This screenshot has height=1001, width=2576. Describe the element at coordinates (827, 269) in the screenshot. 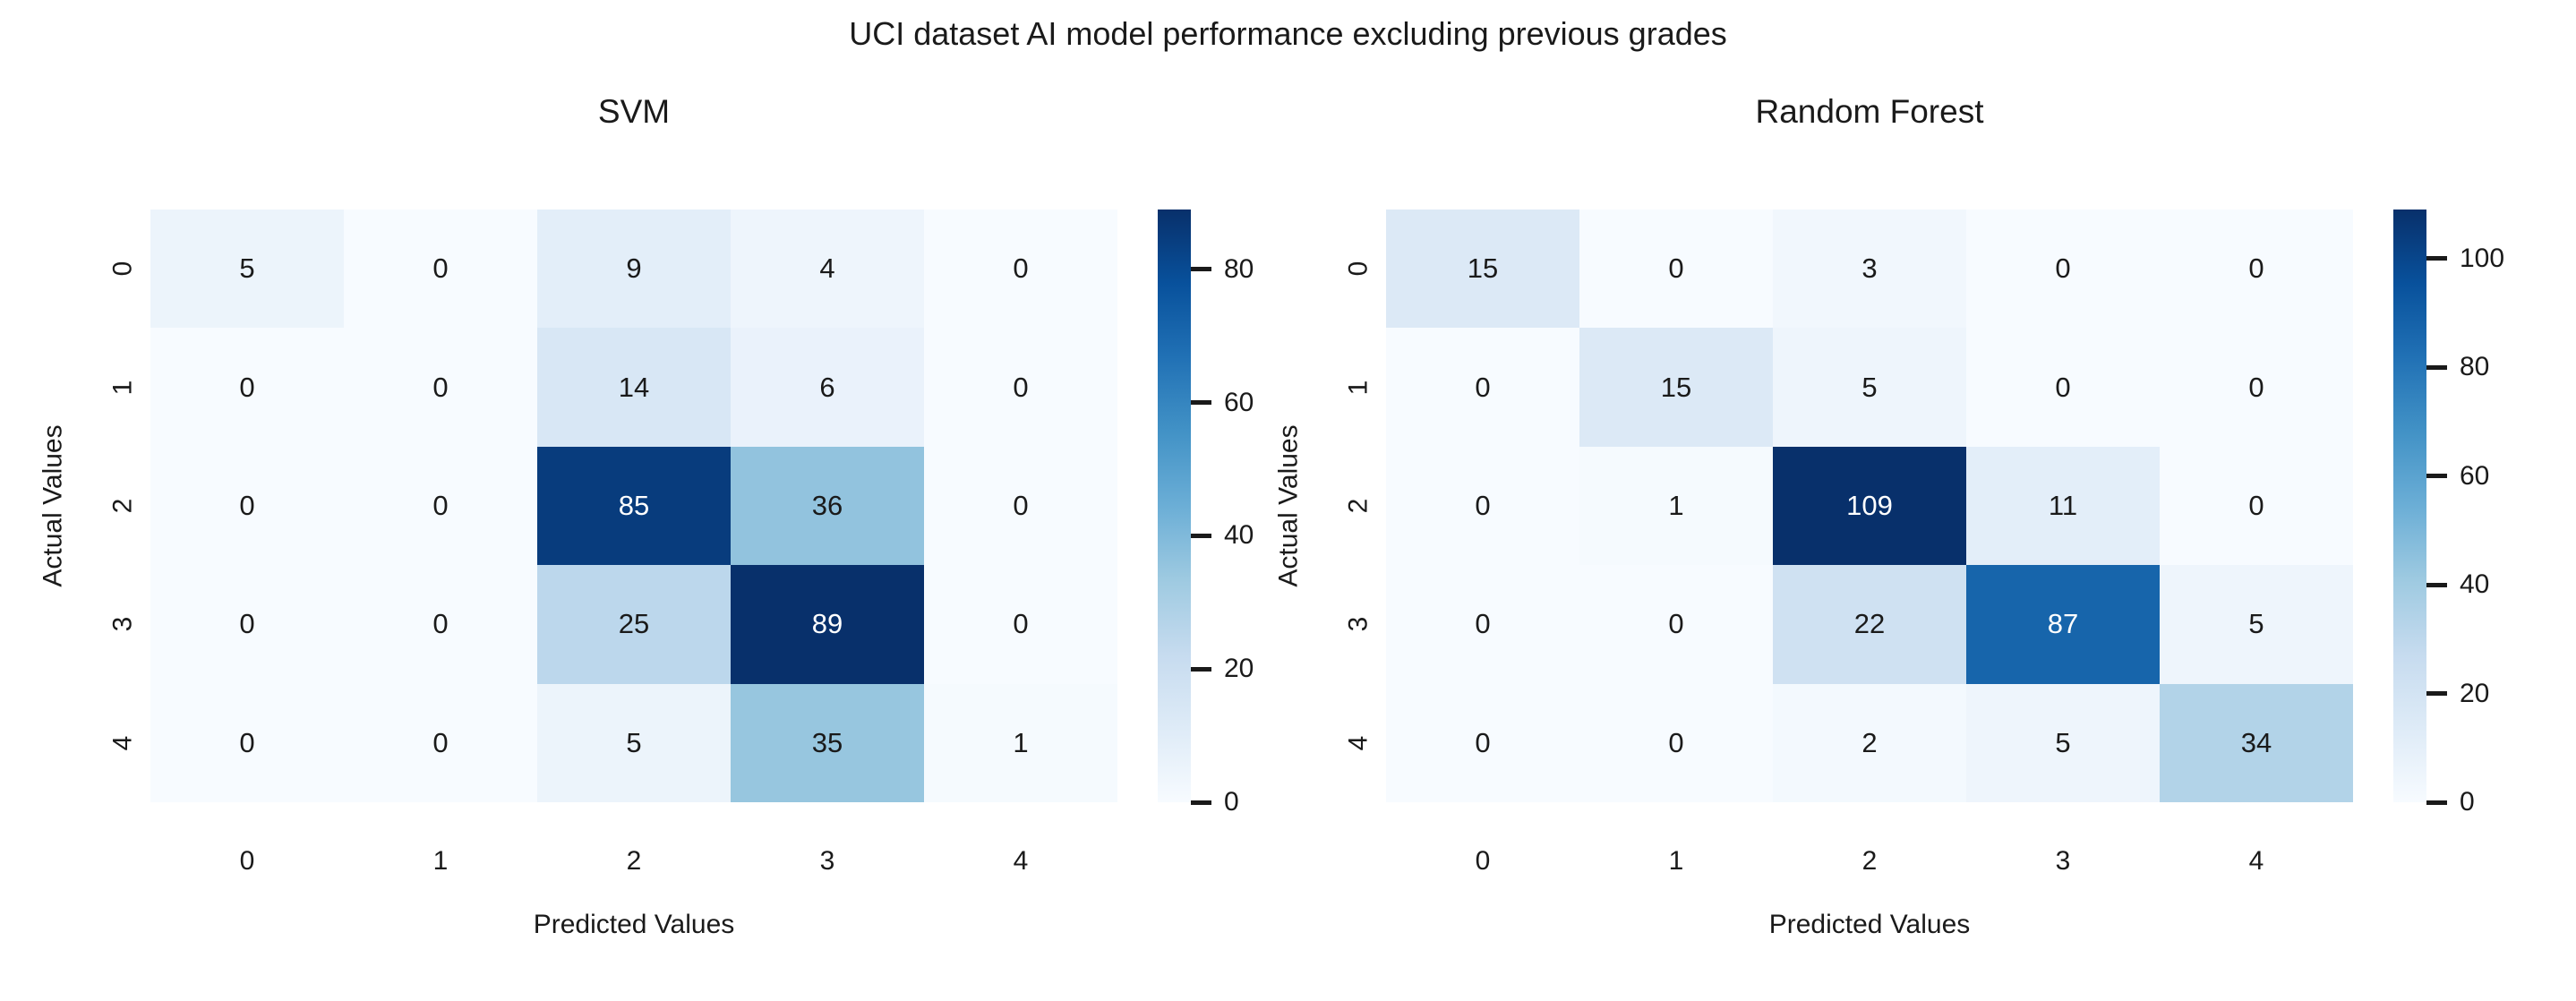

I see `heatmap-cell: 4` at that location.